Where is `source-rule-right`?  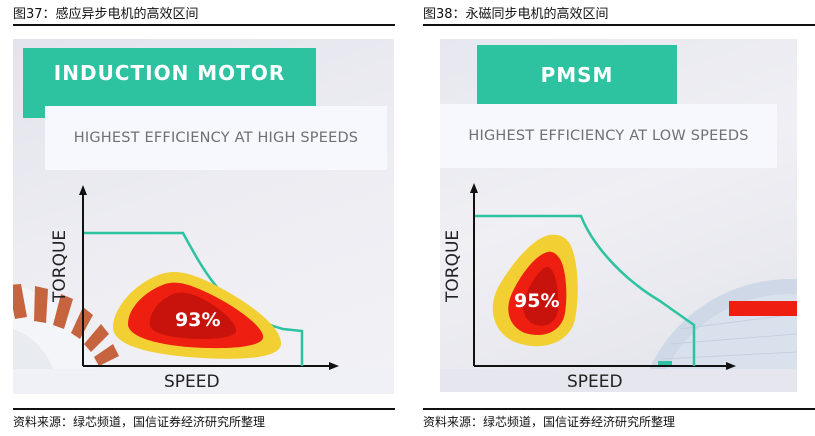
source-rule-right is located at coordinates (619, 409).